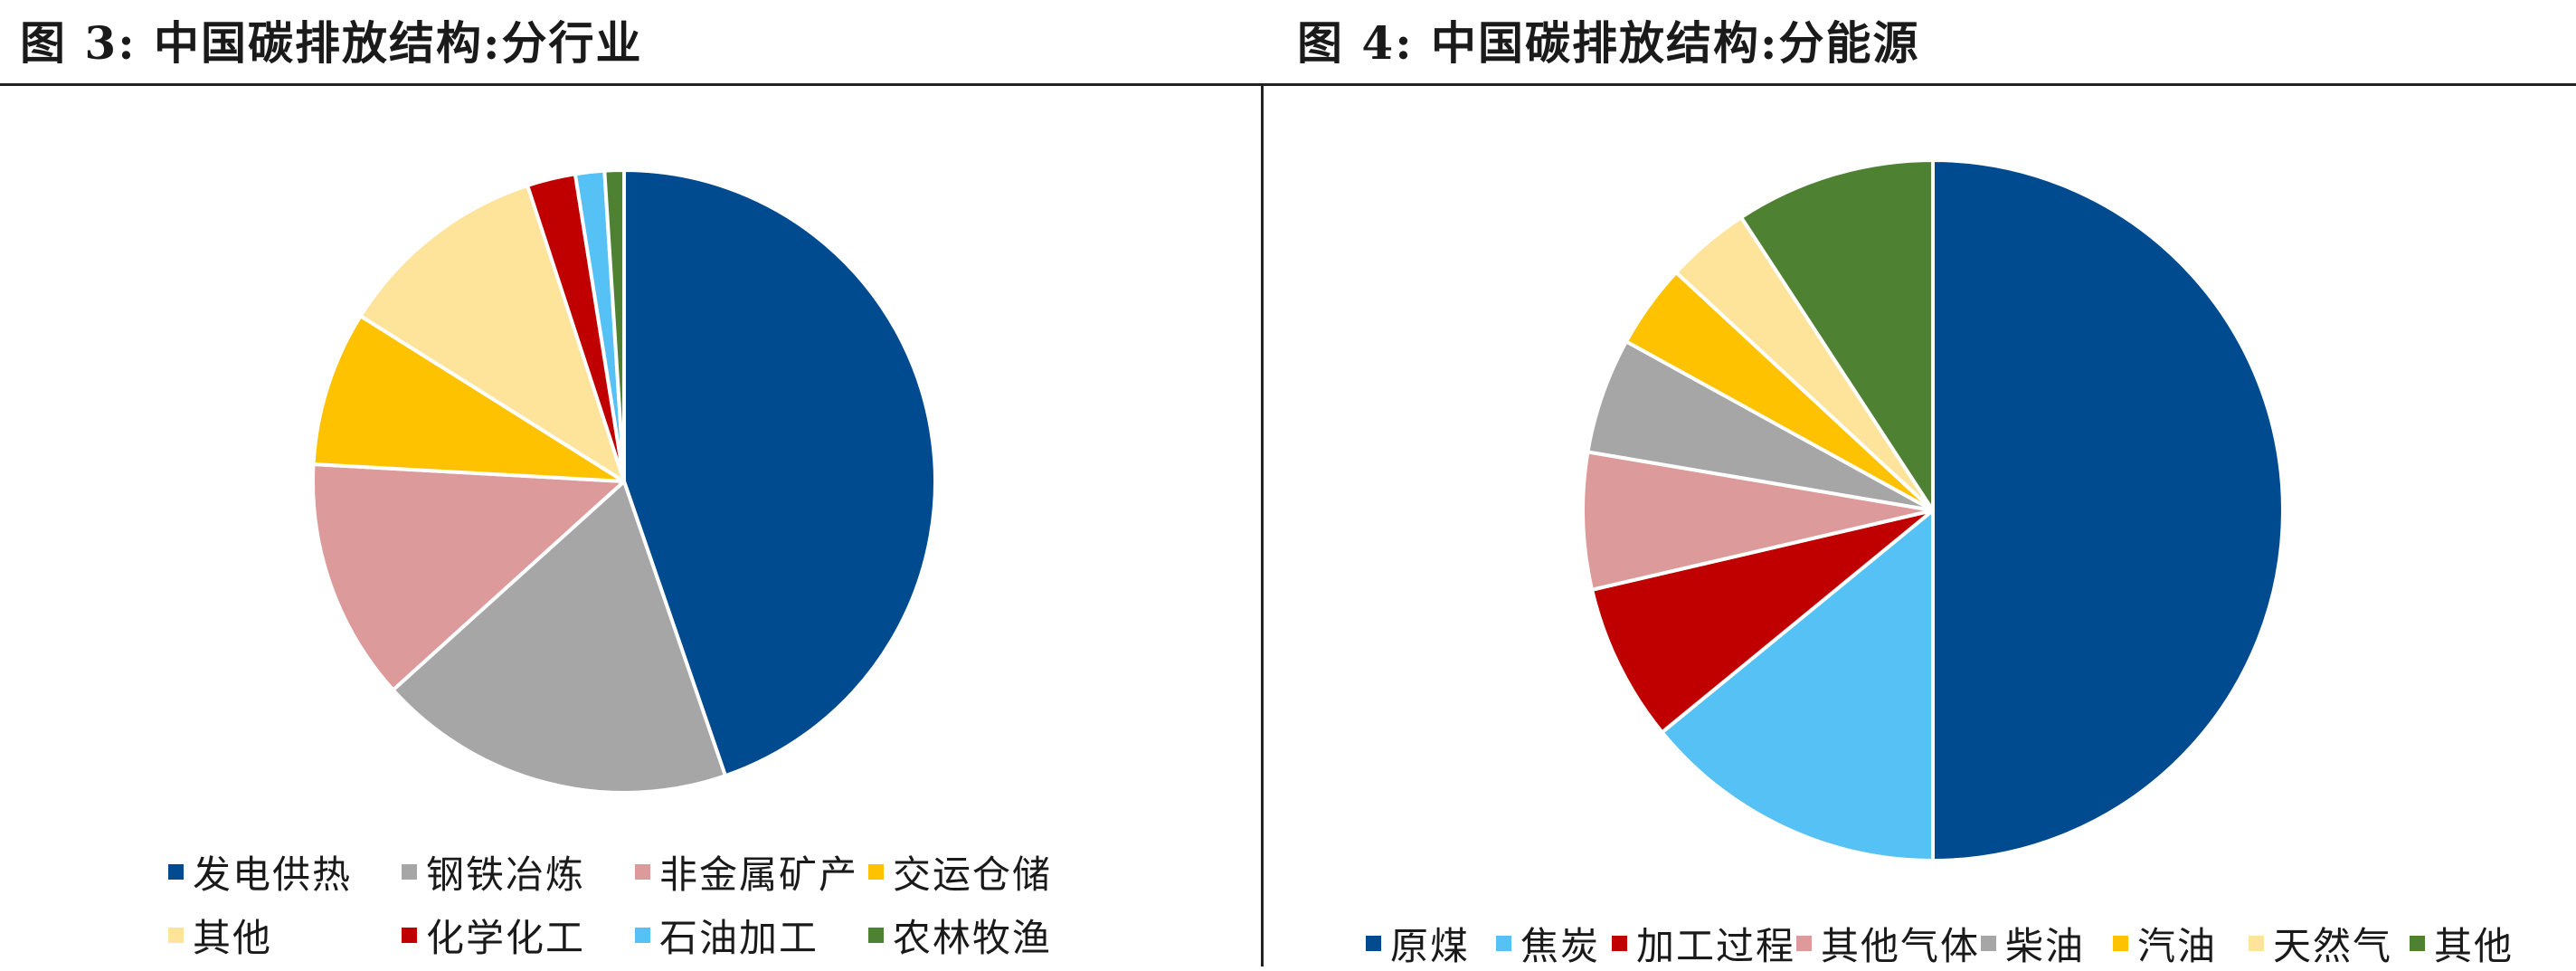 The width and height of the screenshot is (2576, 971). I want to click on legend-item: 发电供热, so click(260, 873).